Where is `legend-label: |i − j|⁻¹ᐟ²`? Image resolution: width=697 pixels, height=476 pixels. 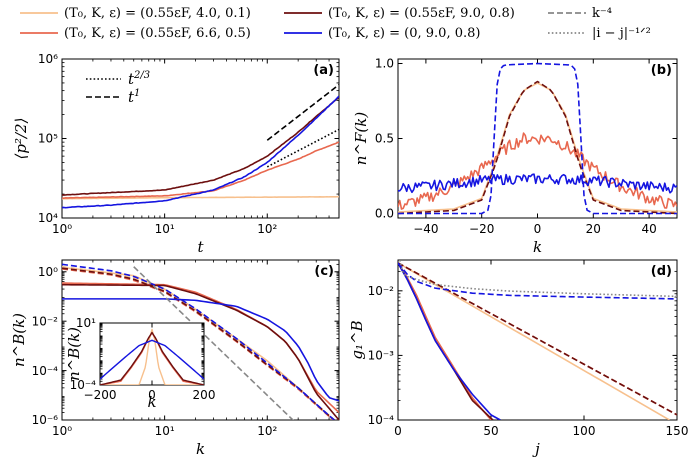
legend-label: |i − j|⁻¹ᐟ² is located at coordinates (621, 33).